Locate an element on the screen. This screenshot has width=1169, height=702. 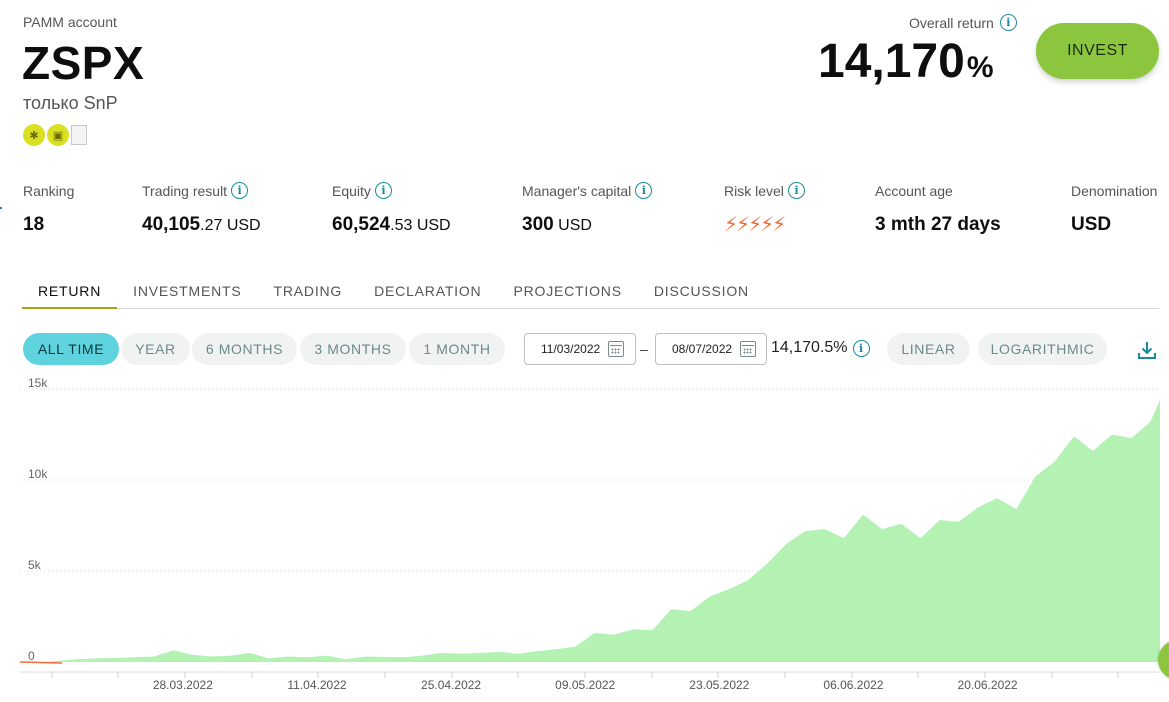
y-tick-label: 5k is located at coordinates (34, 565).